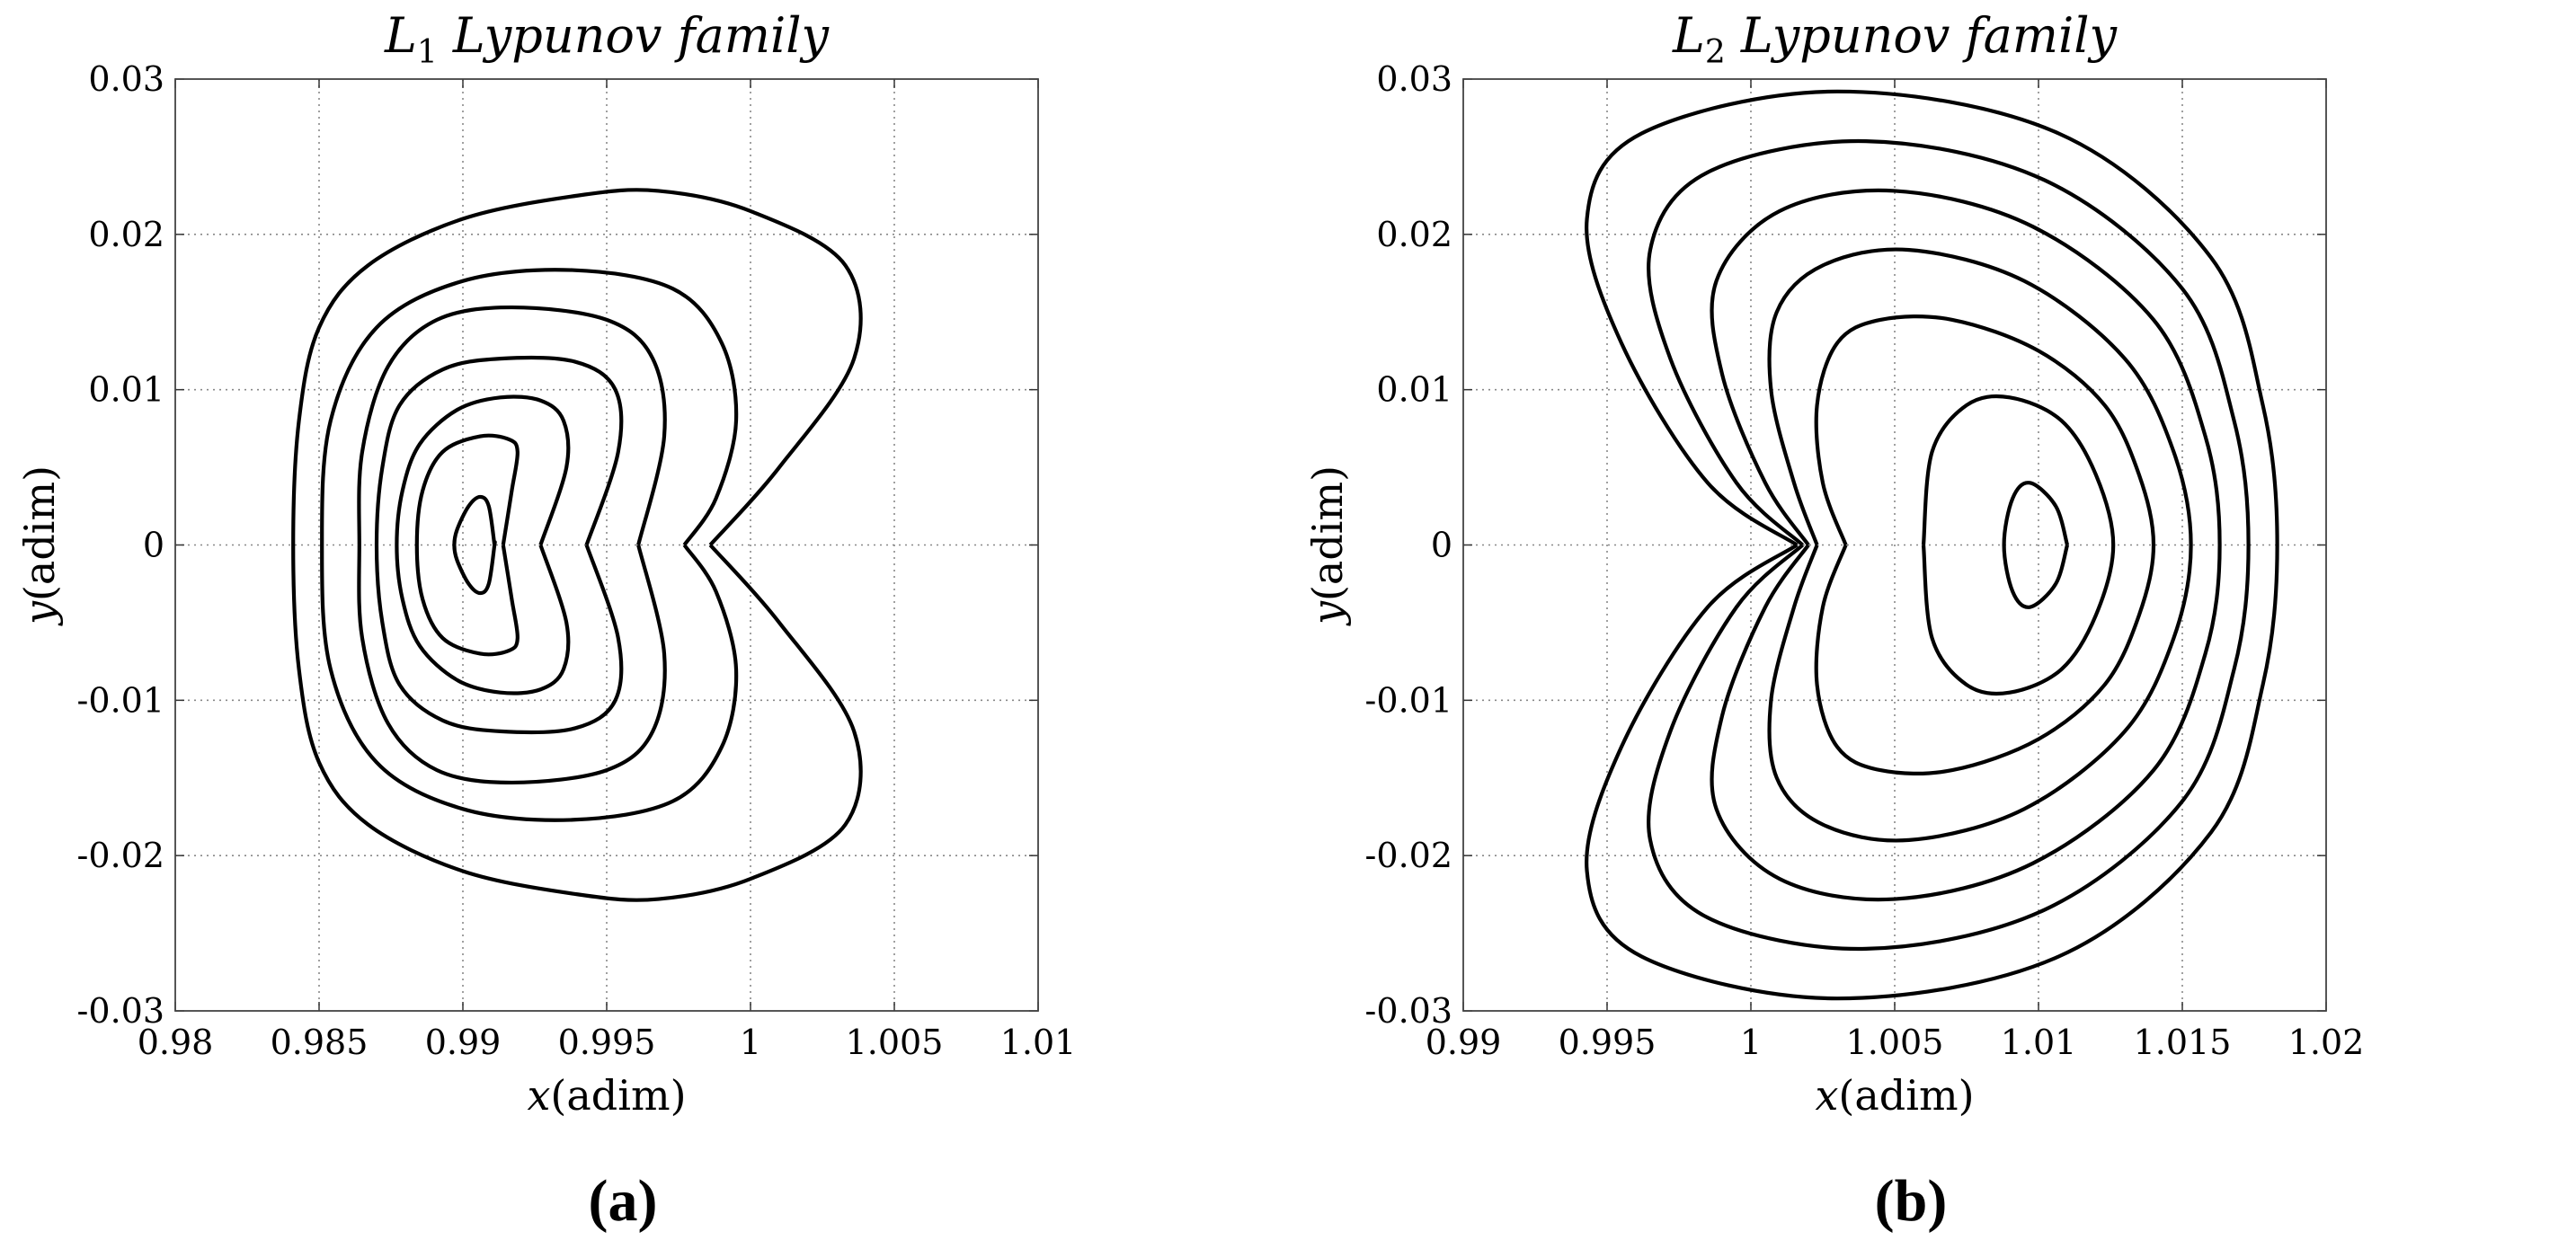  I want to click on x-tick-label: 1.02, so click(2326, 1042).